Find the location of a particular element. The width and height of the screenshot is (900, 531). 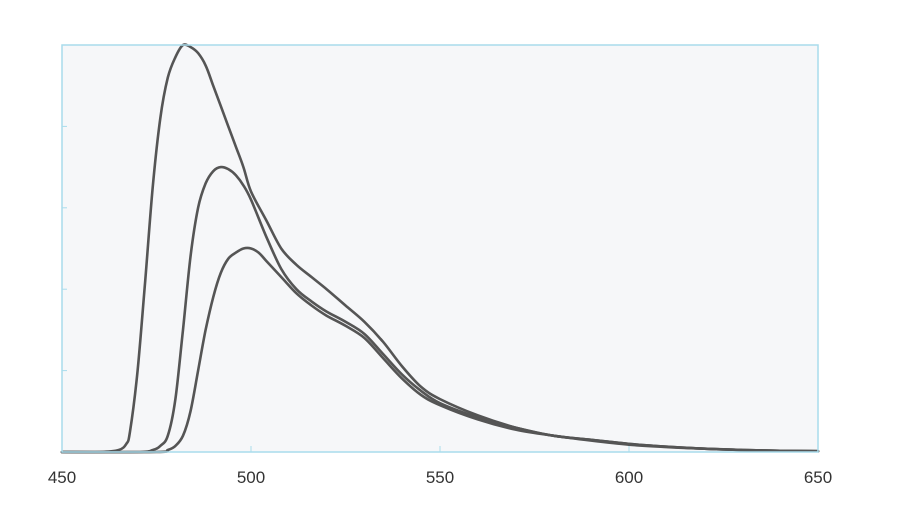

x-tick-label-1: 500 is located at coordinates (251, 477).